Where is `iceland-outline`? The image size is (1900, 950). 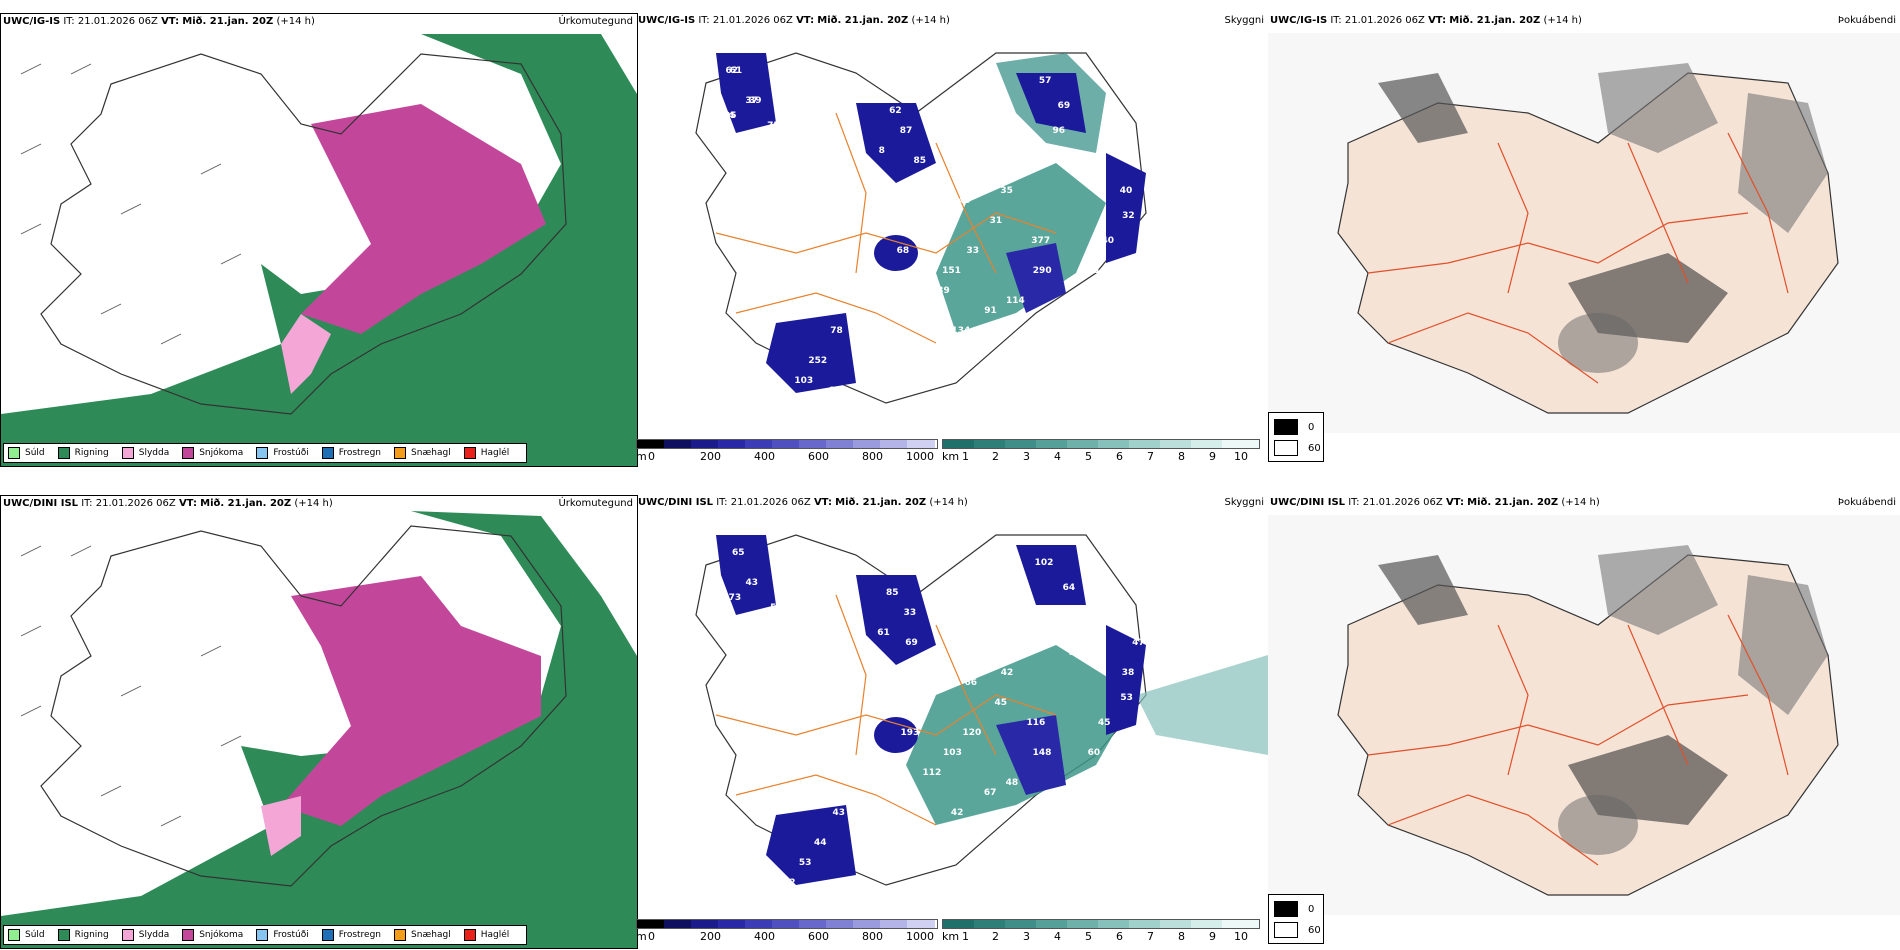 iceland-outline is located at coordinates (921, 228).